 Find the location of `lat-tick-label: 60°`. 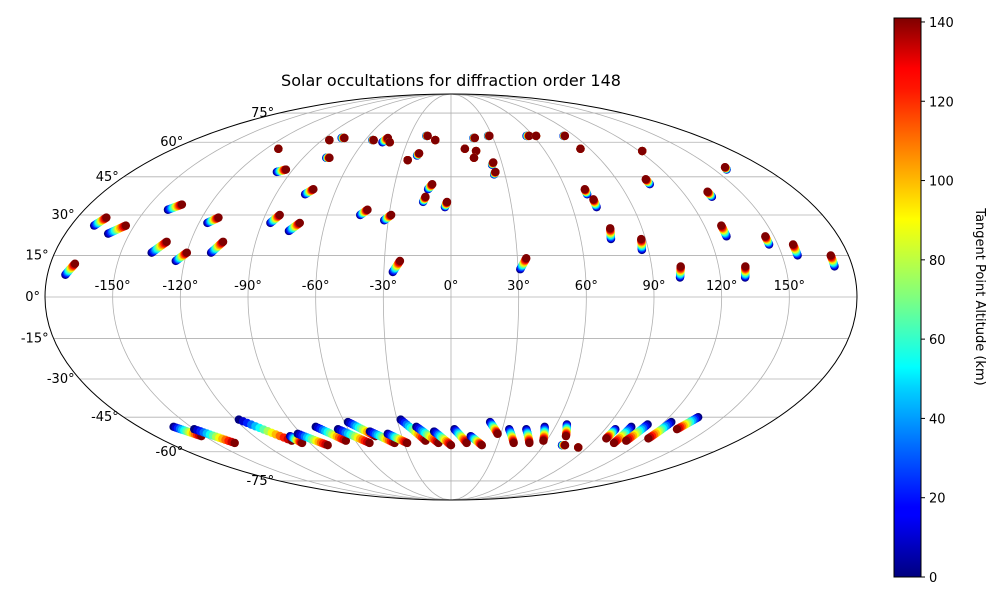

lat-tick-label: 60° is located at coordinates (171, 142).